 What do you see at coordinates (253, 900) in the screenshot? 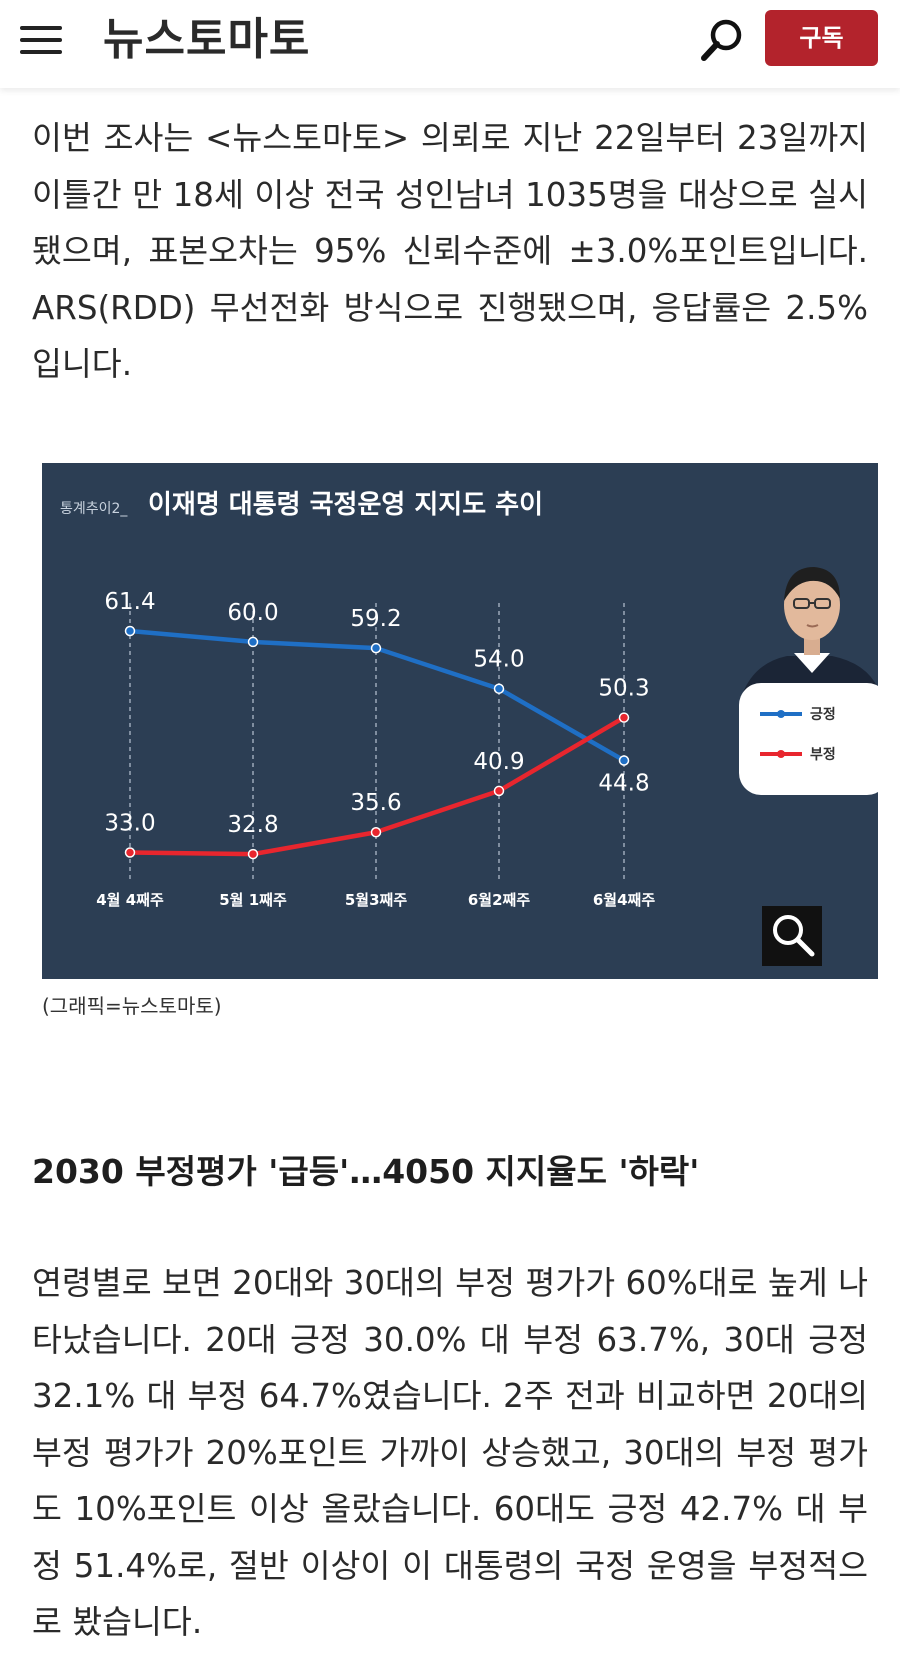
I see `x-tick-label: 5월 1째주` at bounding box center [253, 900].